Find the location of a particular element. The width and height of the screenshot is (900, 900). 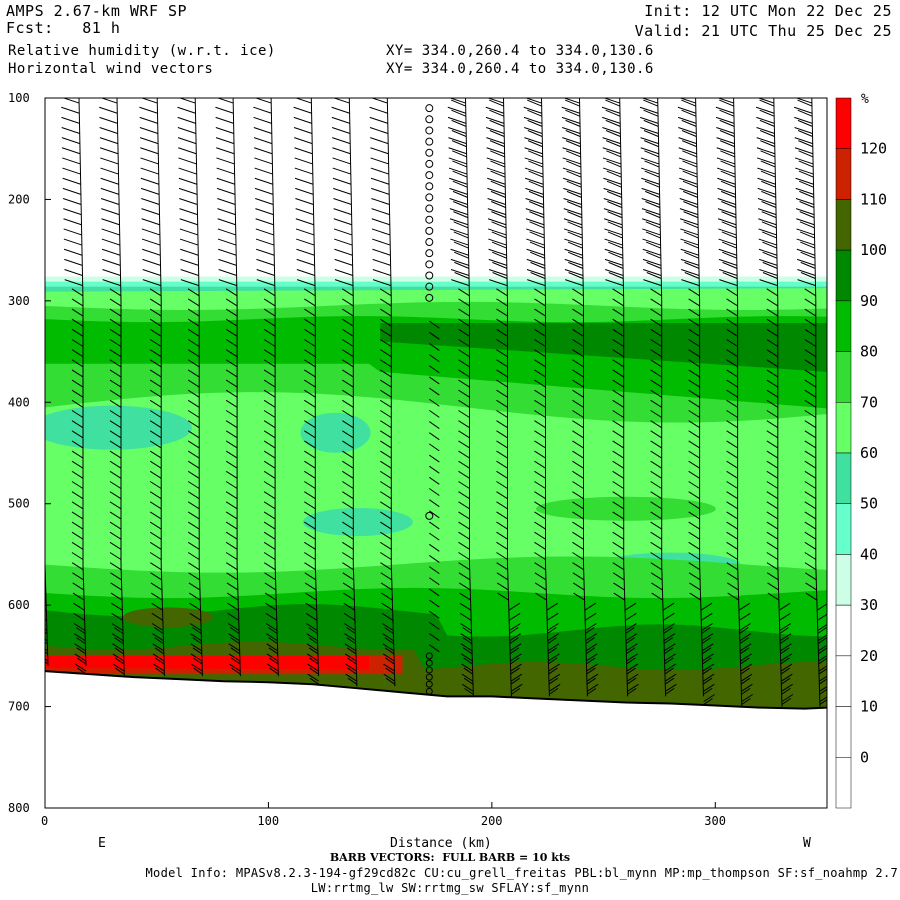

y-tick-label: 400 is located at coordinates (19, 402).